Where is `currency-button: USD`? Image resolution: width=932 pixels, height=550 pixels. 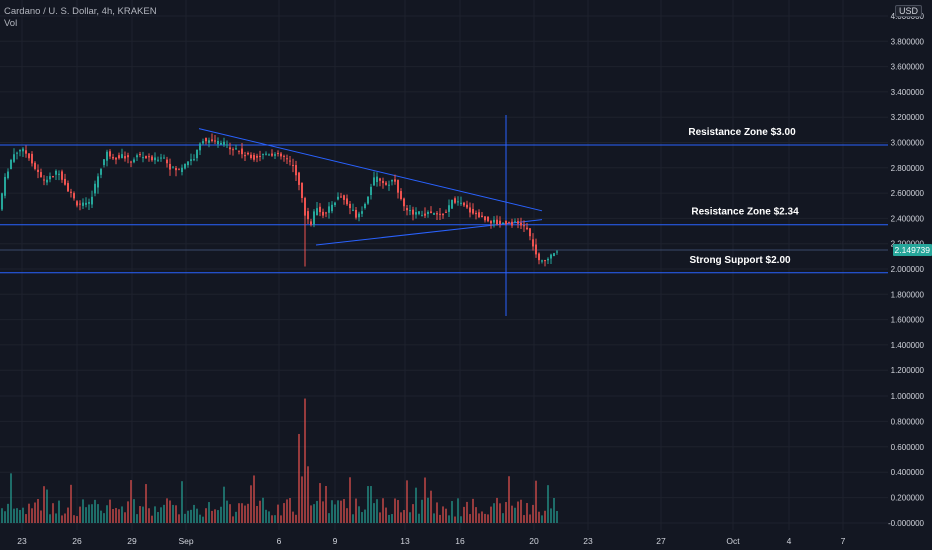 currency-button: USD is located at coordinates (908, 11).